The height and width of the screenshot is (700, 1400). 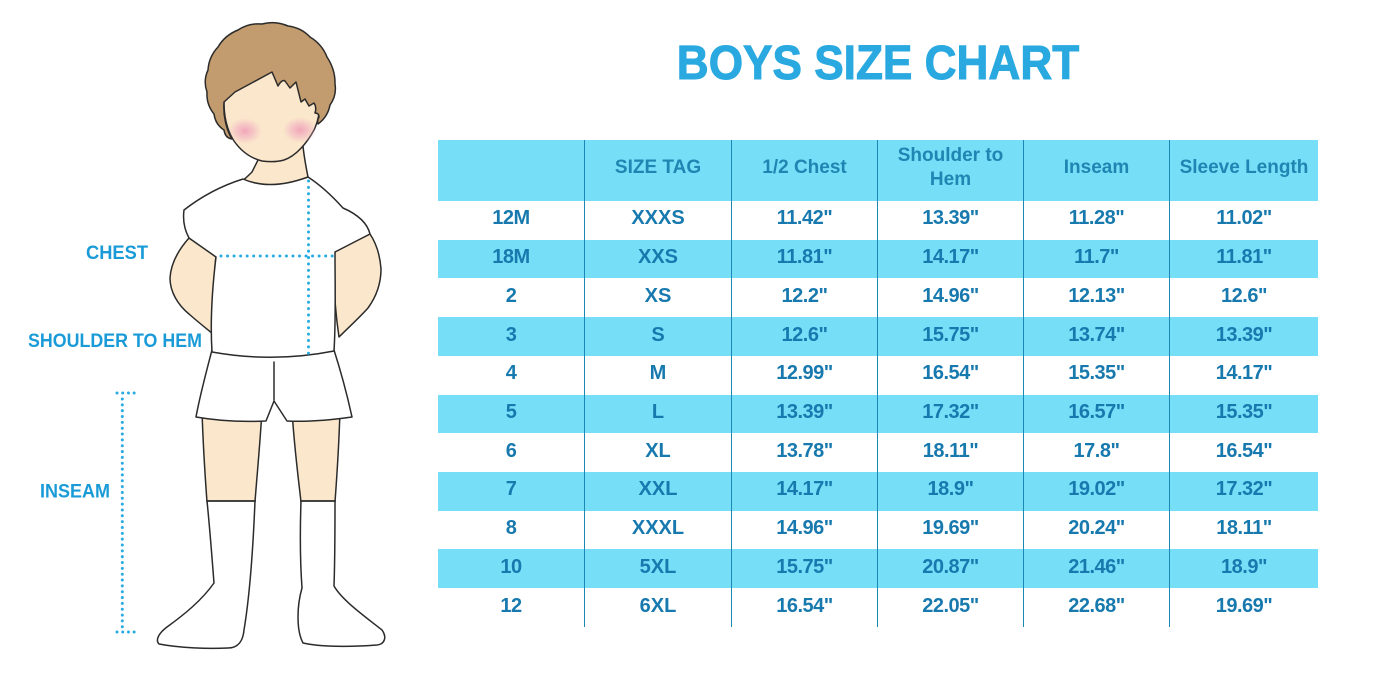 What do you see at coordinates (117, 253) in the screenshot?
I see `svg-text: CHEST` at bounding box center [117, 253].